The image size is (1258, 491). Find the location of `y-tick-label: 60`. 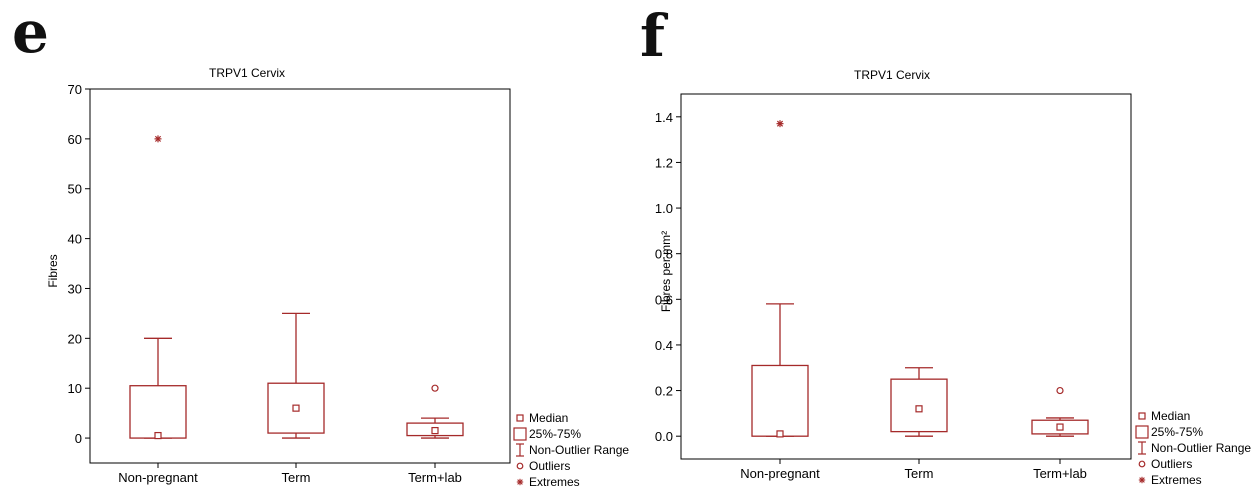

y-tick-label: 60 is located at coordinates (75, 139).